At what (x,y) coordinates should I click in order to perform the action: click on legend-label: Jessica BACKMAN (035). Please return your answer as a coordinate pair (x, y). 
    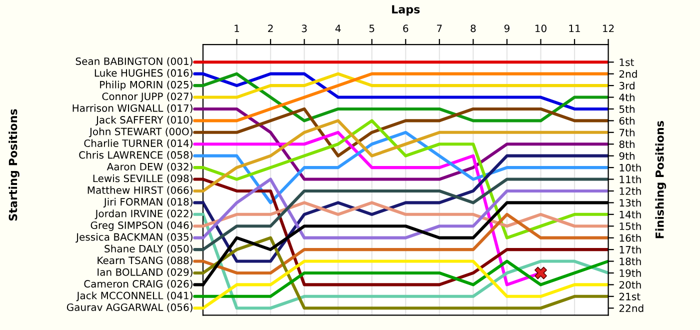
    Looking at the image, I should click on (134, 237).